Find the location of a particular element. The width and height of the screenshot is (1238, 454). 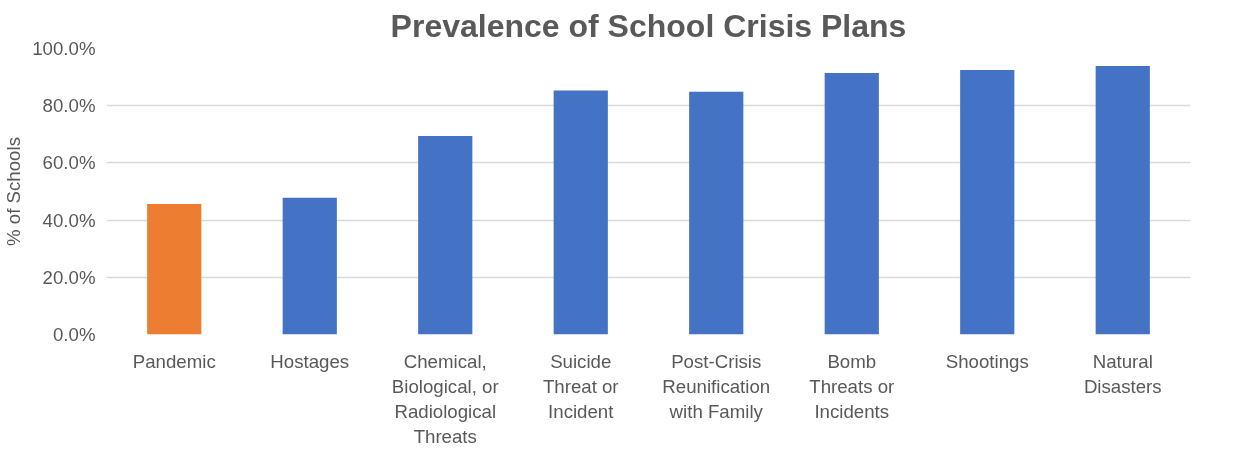

x-tick-label: Pandemic is located at coordinates (174, 361).